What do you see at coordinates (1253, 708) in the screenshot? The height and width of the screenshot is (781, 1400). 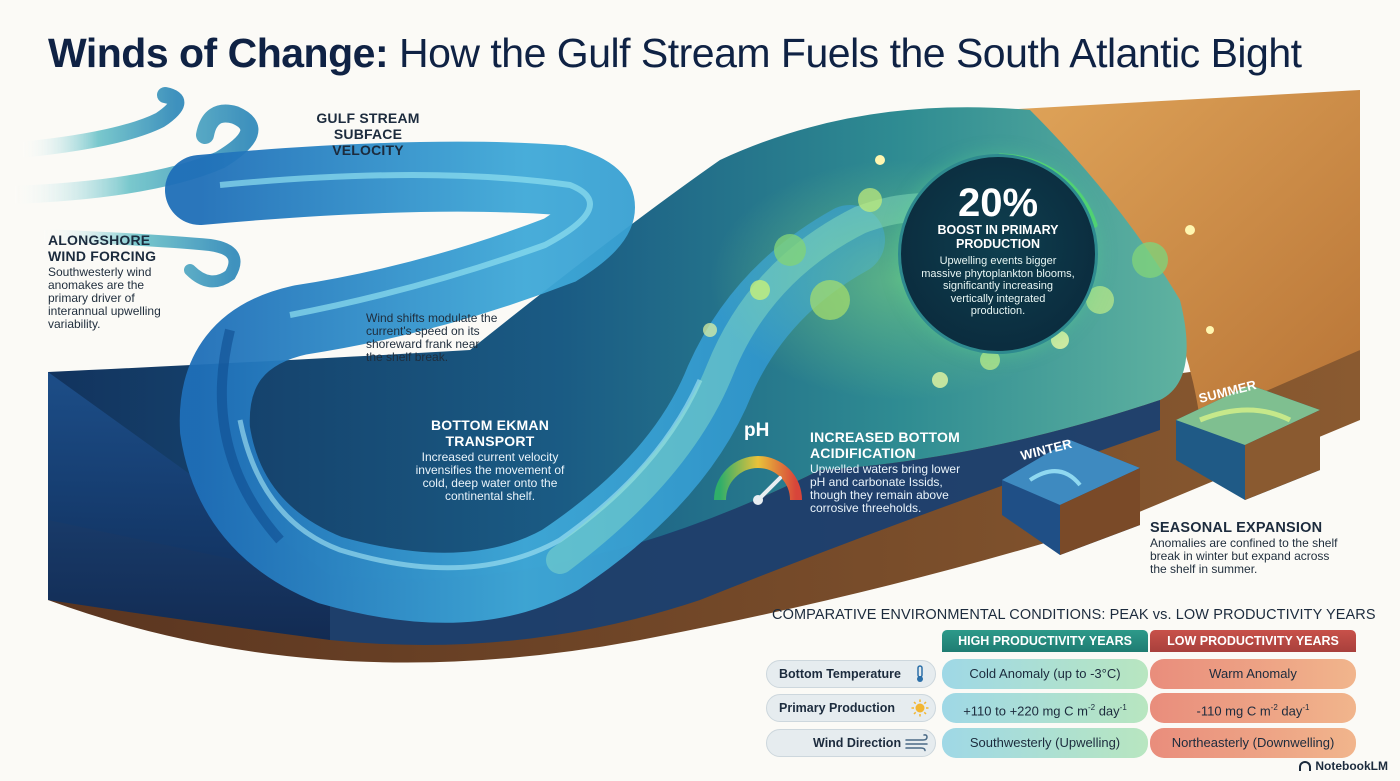 I see `cell-production-low: -110 mg C m-2 day-1` at bounding box center [1253, 708].